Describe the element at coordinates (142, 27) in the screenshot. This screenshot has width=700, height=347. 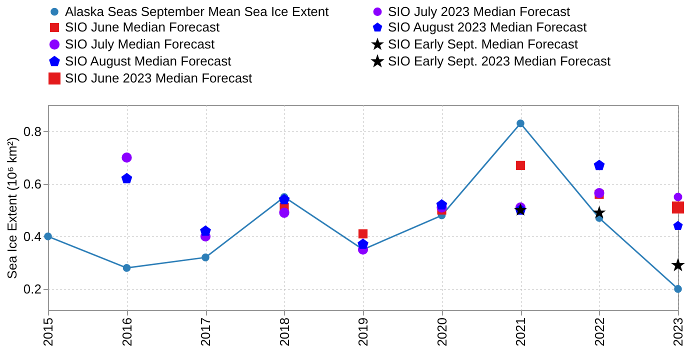
I see `legend-label: SIO June Median Forecast` at that location.